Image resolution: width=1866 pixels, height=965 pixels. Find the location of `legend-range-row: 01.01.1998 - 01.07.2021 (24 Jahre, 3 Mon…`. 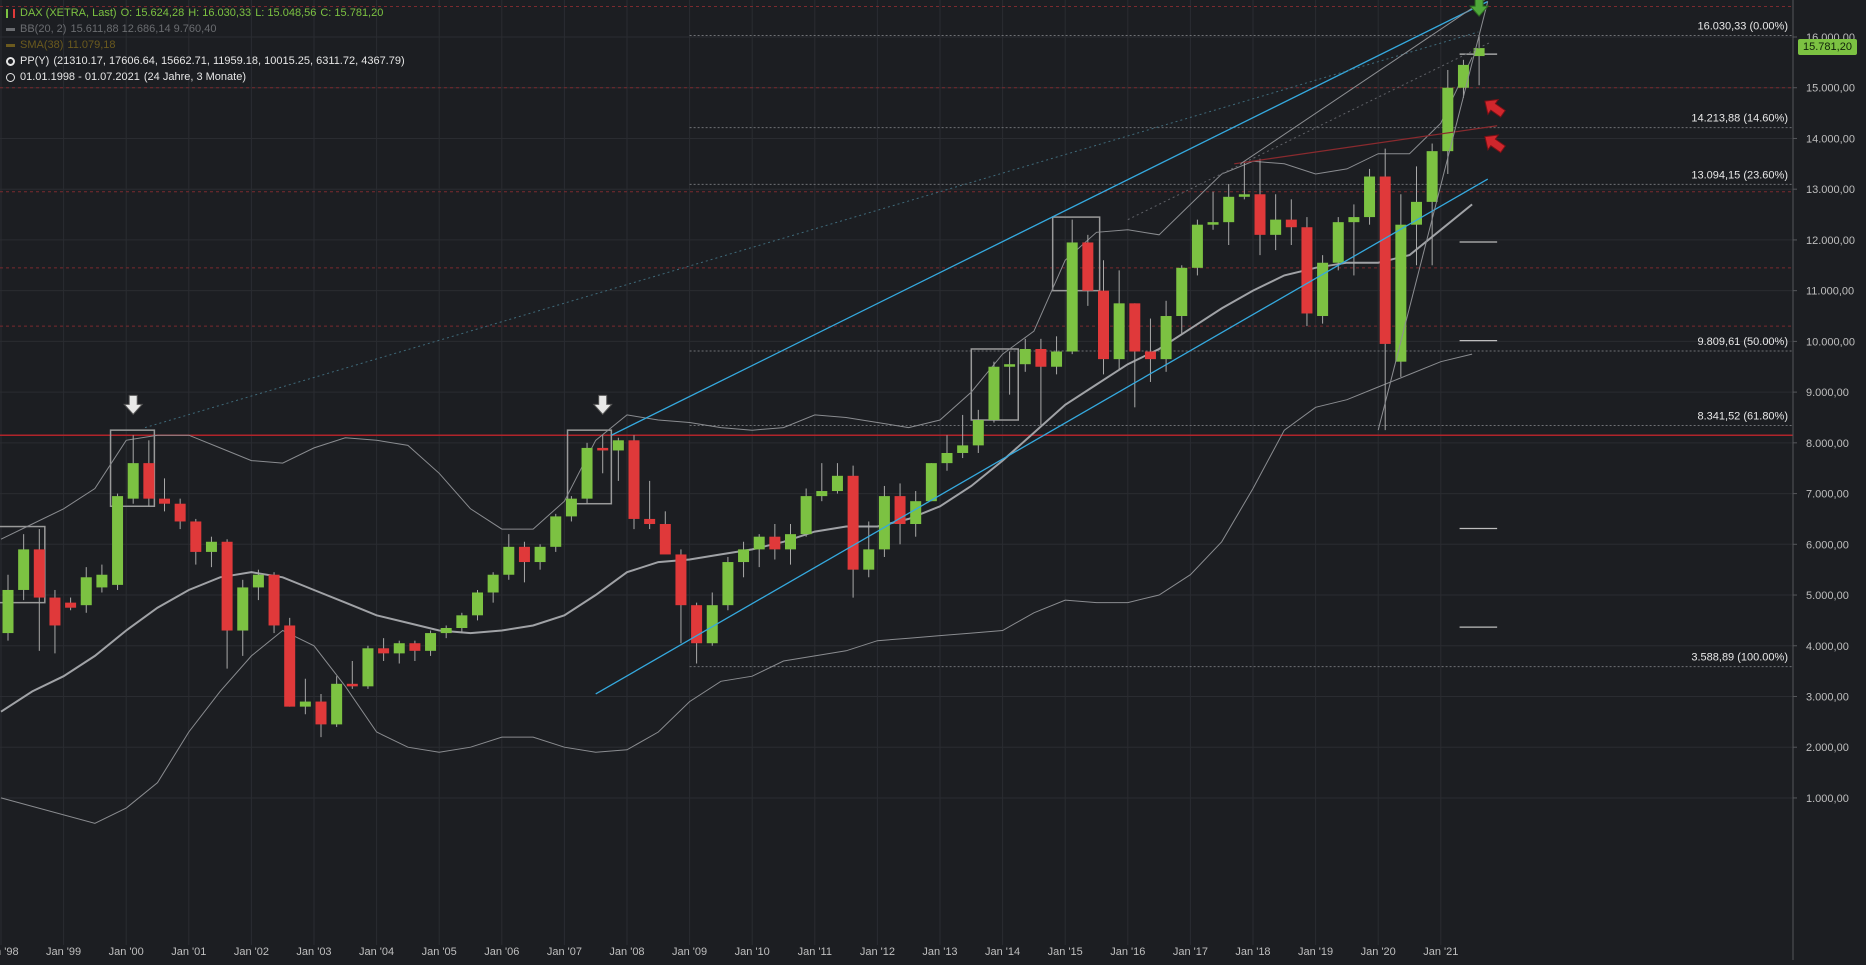

legend-range-row: 01.01.1998 - 01.07.2021 (24 Jahre, 3 Mon… is located at coordinates (207, 77).